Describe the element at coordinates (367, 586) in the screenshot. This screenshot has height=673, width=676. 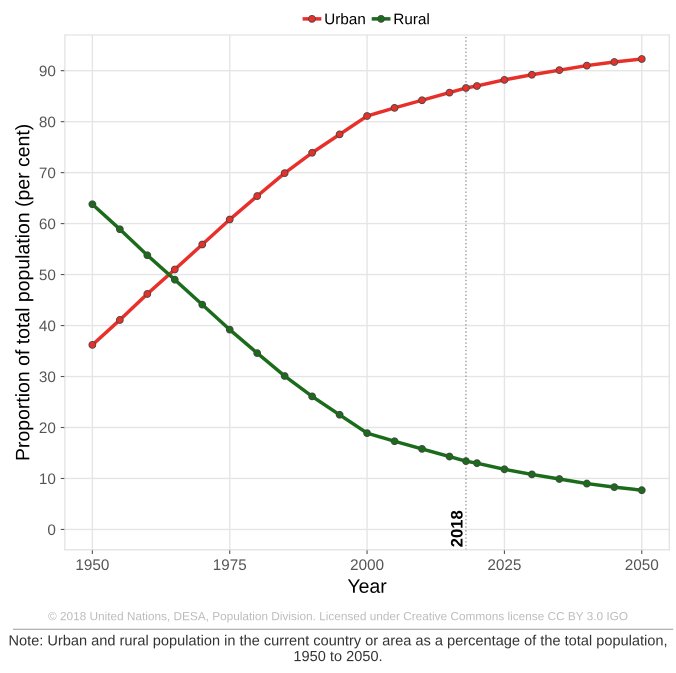
I see `x-axis-title: Year` at that location.